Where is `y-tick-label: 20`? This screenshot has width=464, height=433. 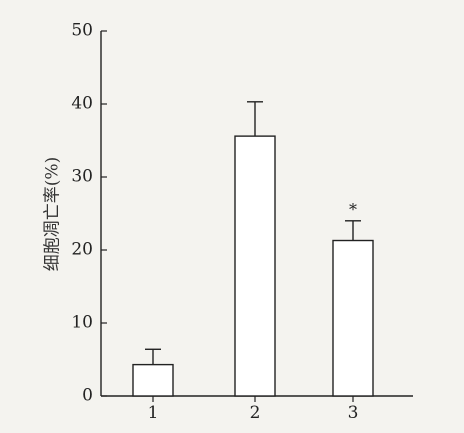
y-tick-label: 20 is located at coordinates (82, 250).